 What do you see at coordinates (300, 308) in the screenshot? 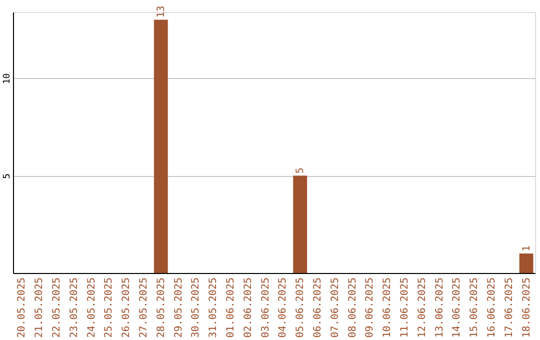
I see `x-tick-label: 05.06.2025` at bounding box center [300, 308].